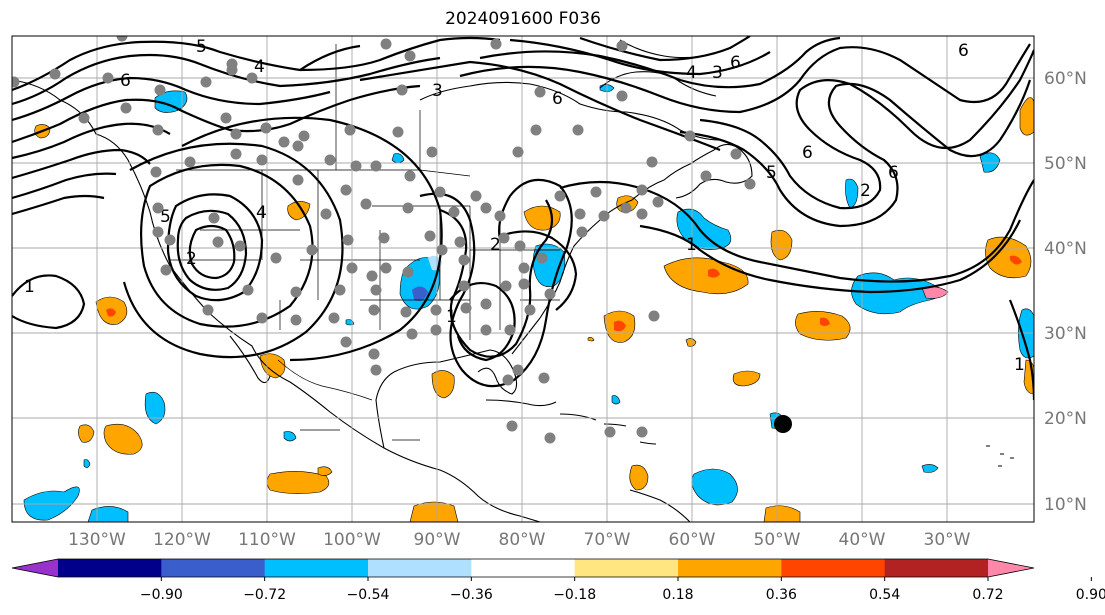 Image resolution: width=1105 pixels, height=615 pixels. Describe the element at coordinates (437, 540) in the screenshot. I see `lon-label: 90°W` at that location.